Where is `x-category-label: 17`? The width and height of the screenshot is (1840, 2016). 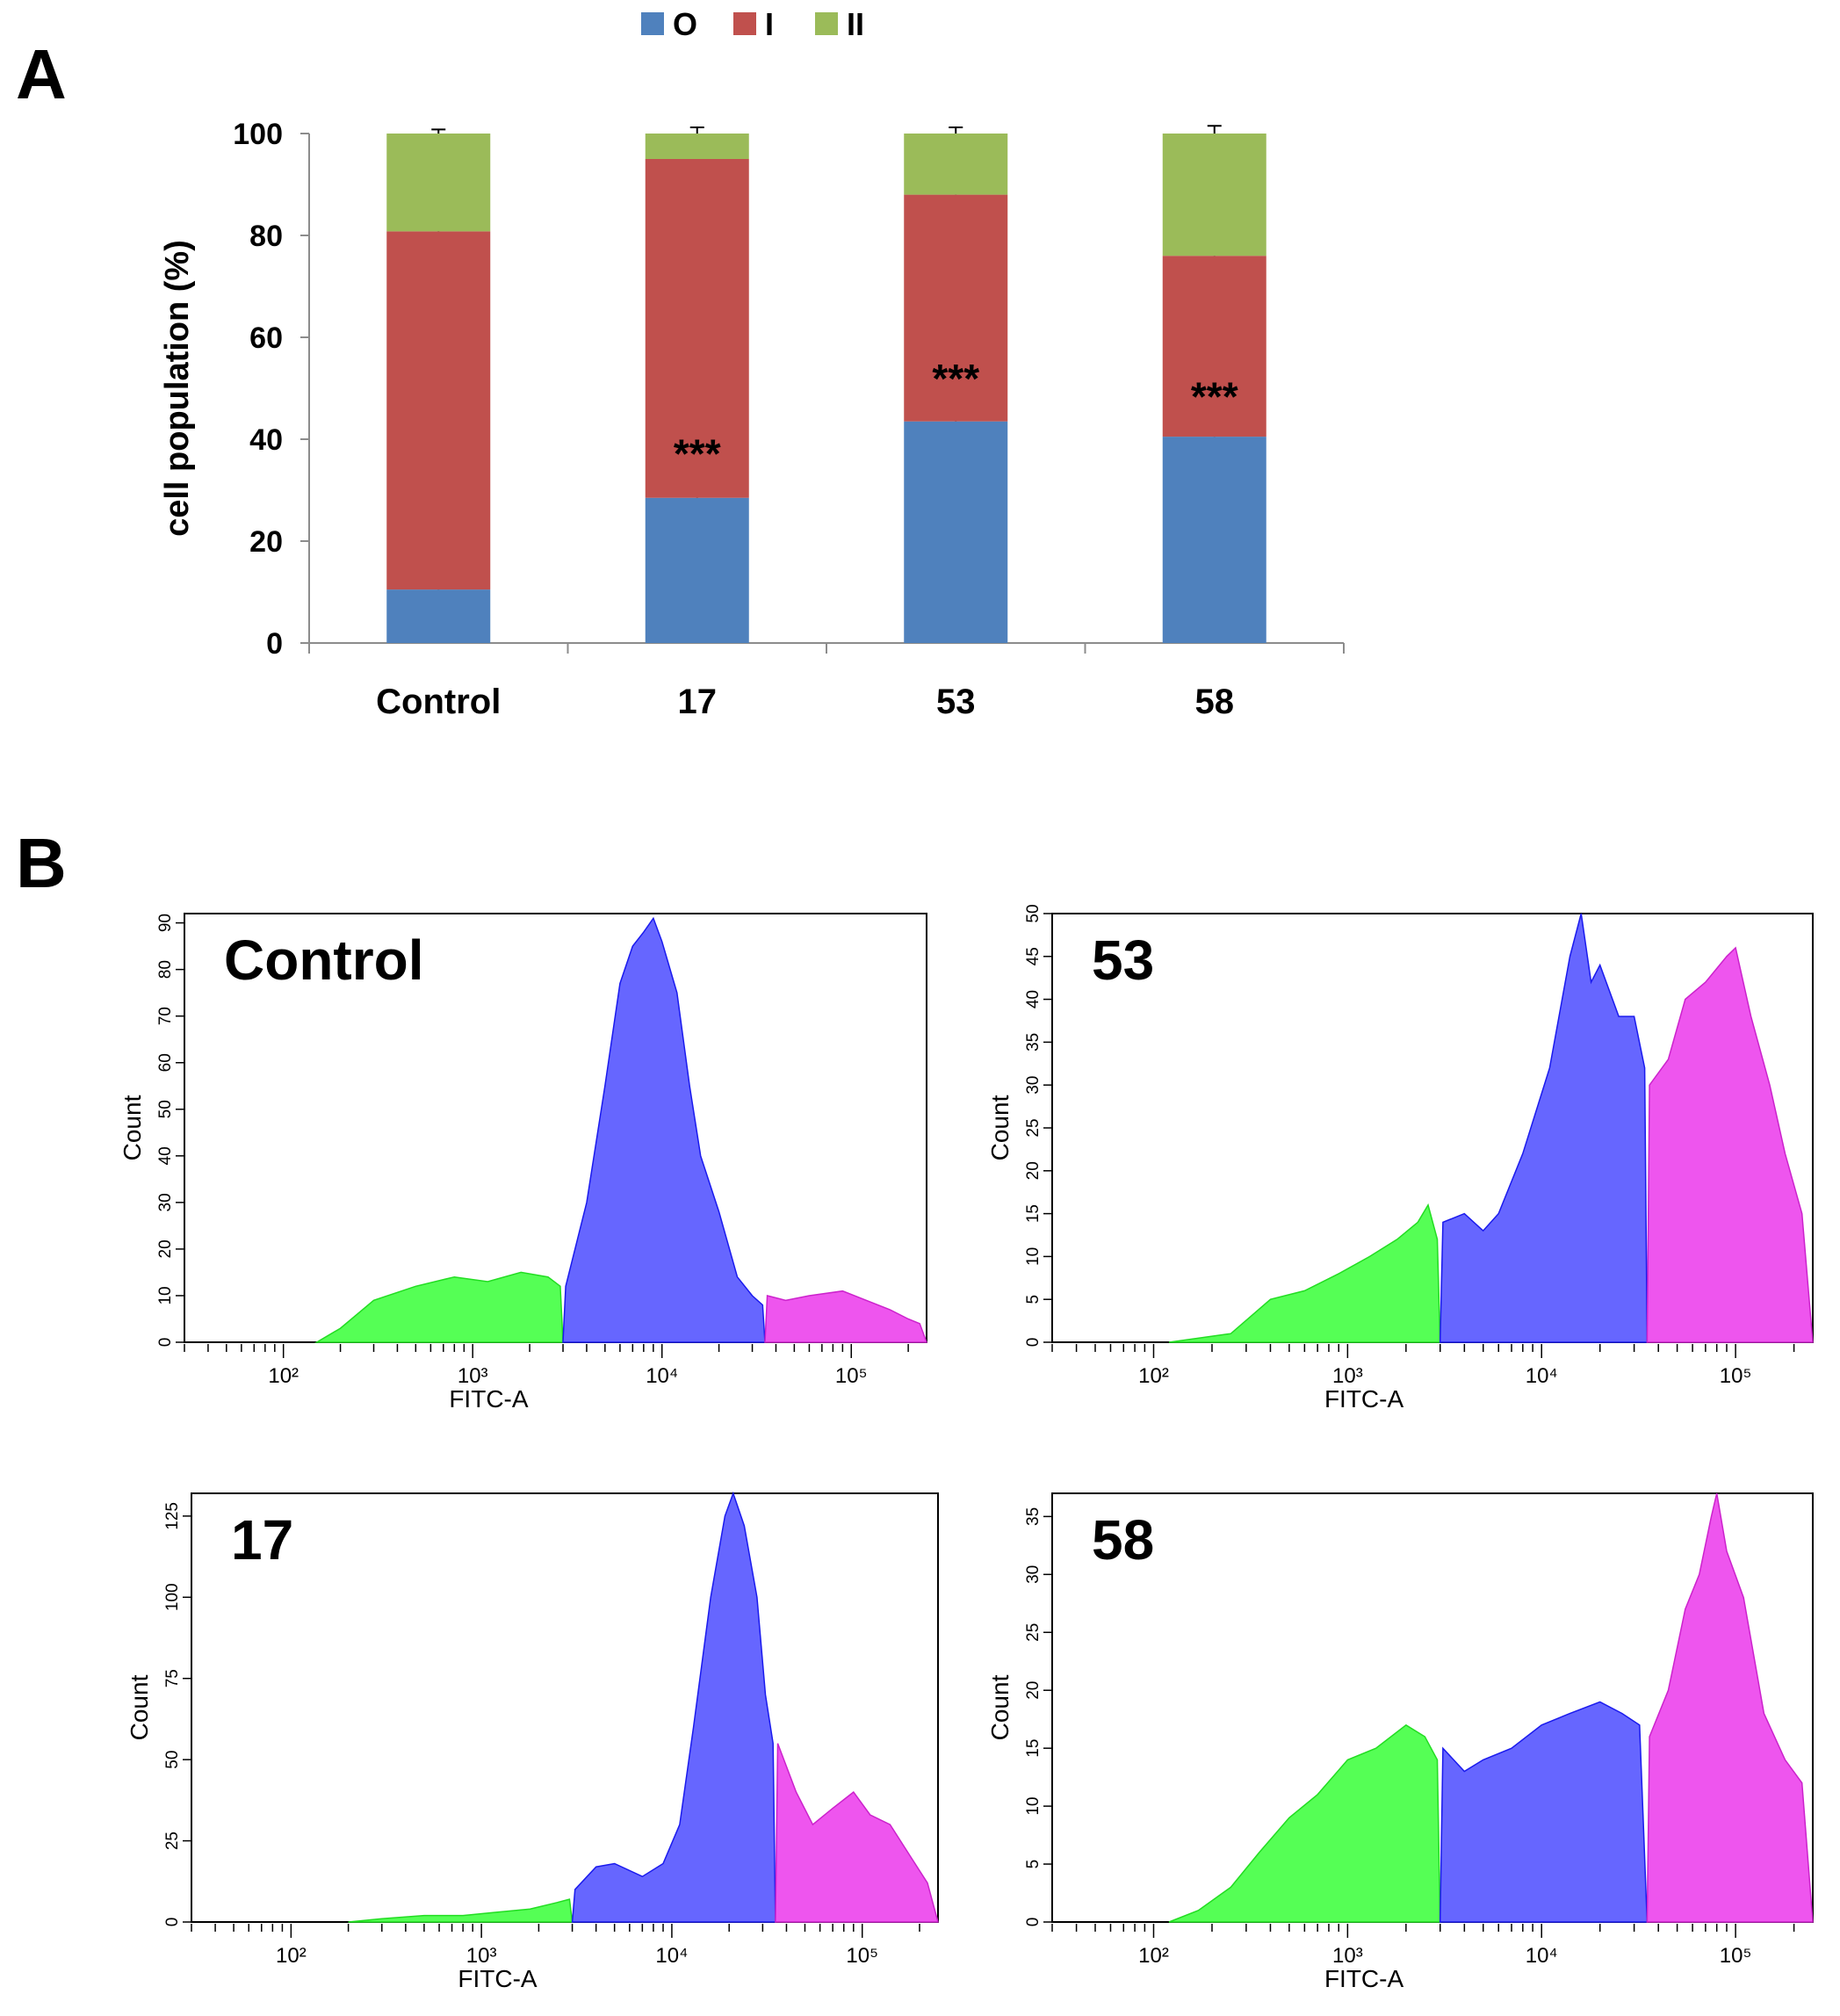
x-category-label: 17 is located at coordinates (698, 702).